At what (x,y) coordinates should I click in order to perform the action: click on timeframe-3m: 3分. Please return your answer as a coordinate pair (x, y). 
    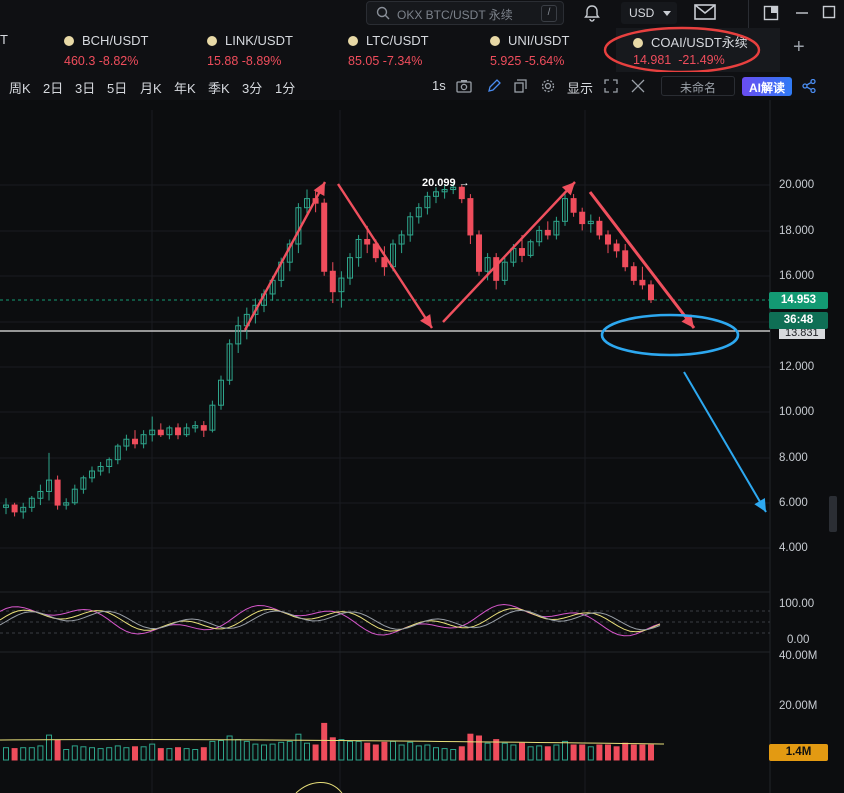
    Looking at the image, I should click on (252, 88).